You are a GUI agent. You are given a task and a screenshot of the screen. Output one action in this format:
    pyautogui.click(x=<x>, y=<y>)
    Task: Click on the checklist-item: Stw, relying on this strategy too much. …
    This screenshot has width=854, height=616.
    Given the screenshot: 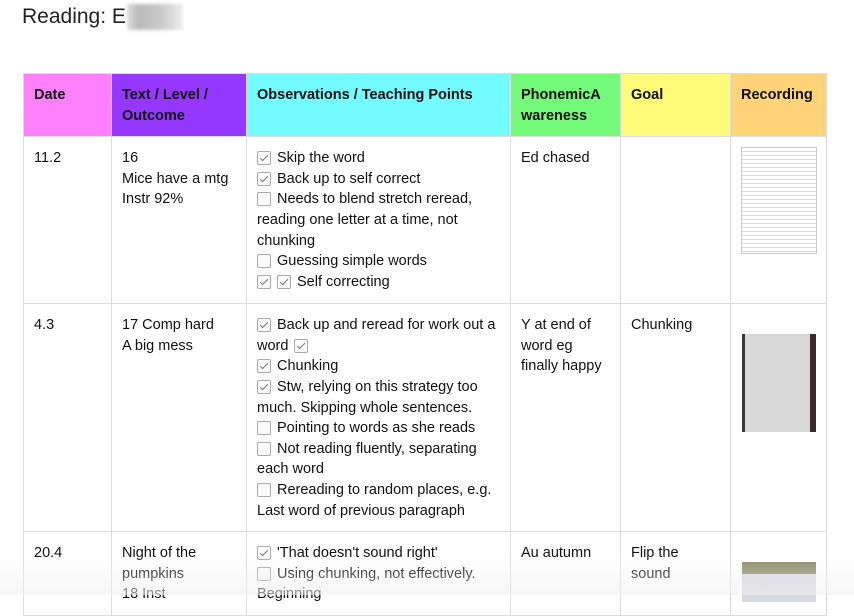 What is the action you would take?
    pyautogui.click(x=378, y=397)
    